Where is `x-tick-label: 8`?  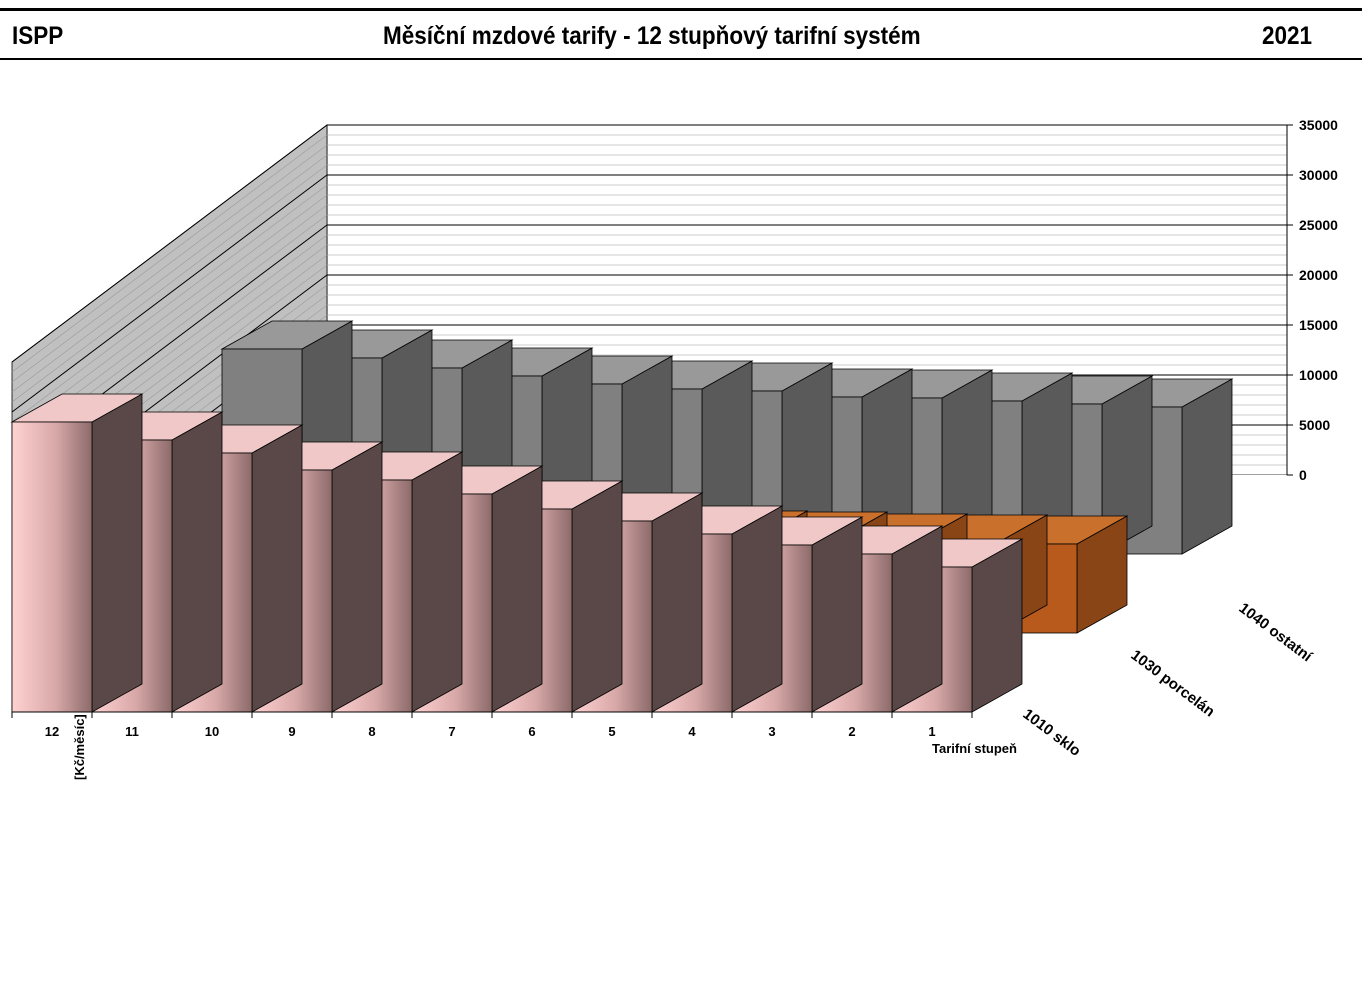
x-tick-label: 8 is located at coordinates (371, 731).